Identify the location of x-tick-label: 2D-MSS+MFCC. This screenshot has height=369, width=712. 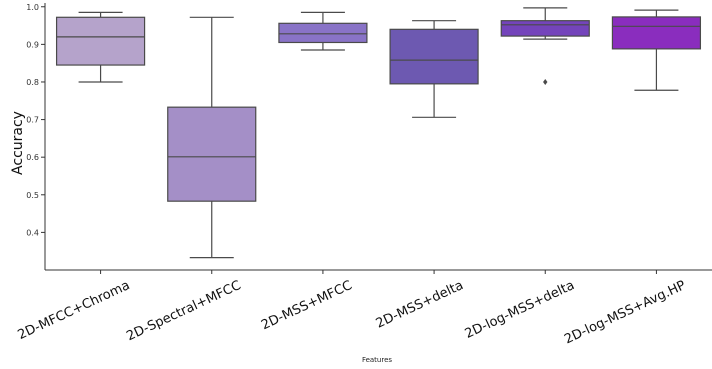
(307, 305).